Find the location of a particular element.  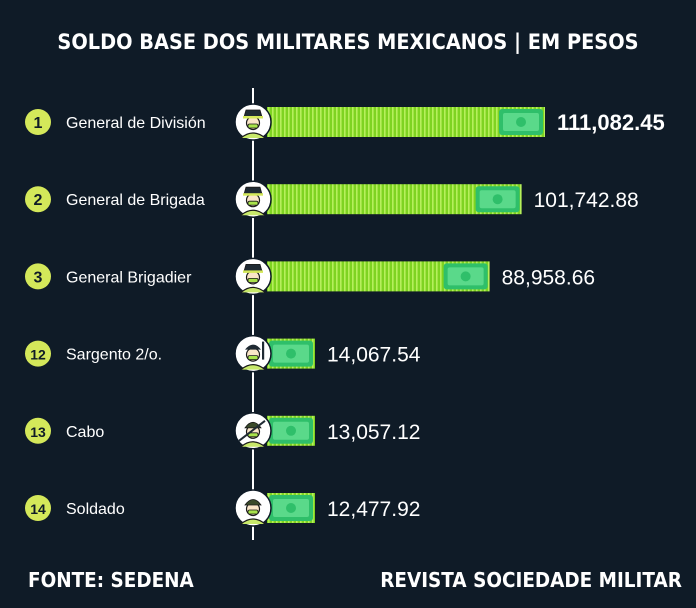

publisher-label: REVISTA SOCIEDADE MILITAR is located at coordinates (531, 580).